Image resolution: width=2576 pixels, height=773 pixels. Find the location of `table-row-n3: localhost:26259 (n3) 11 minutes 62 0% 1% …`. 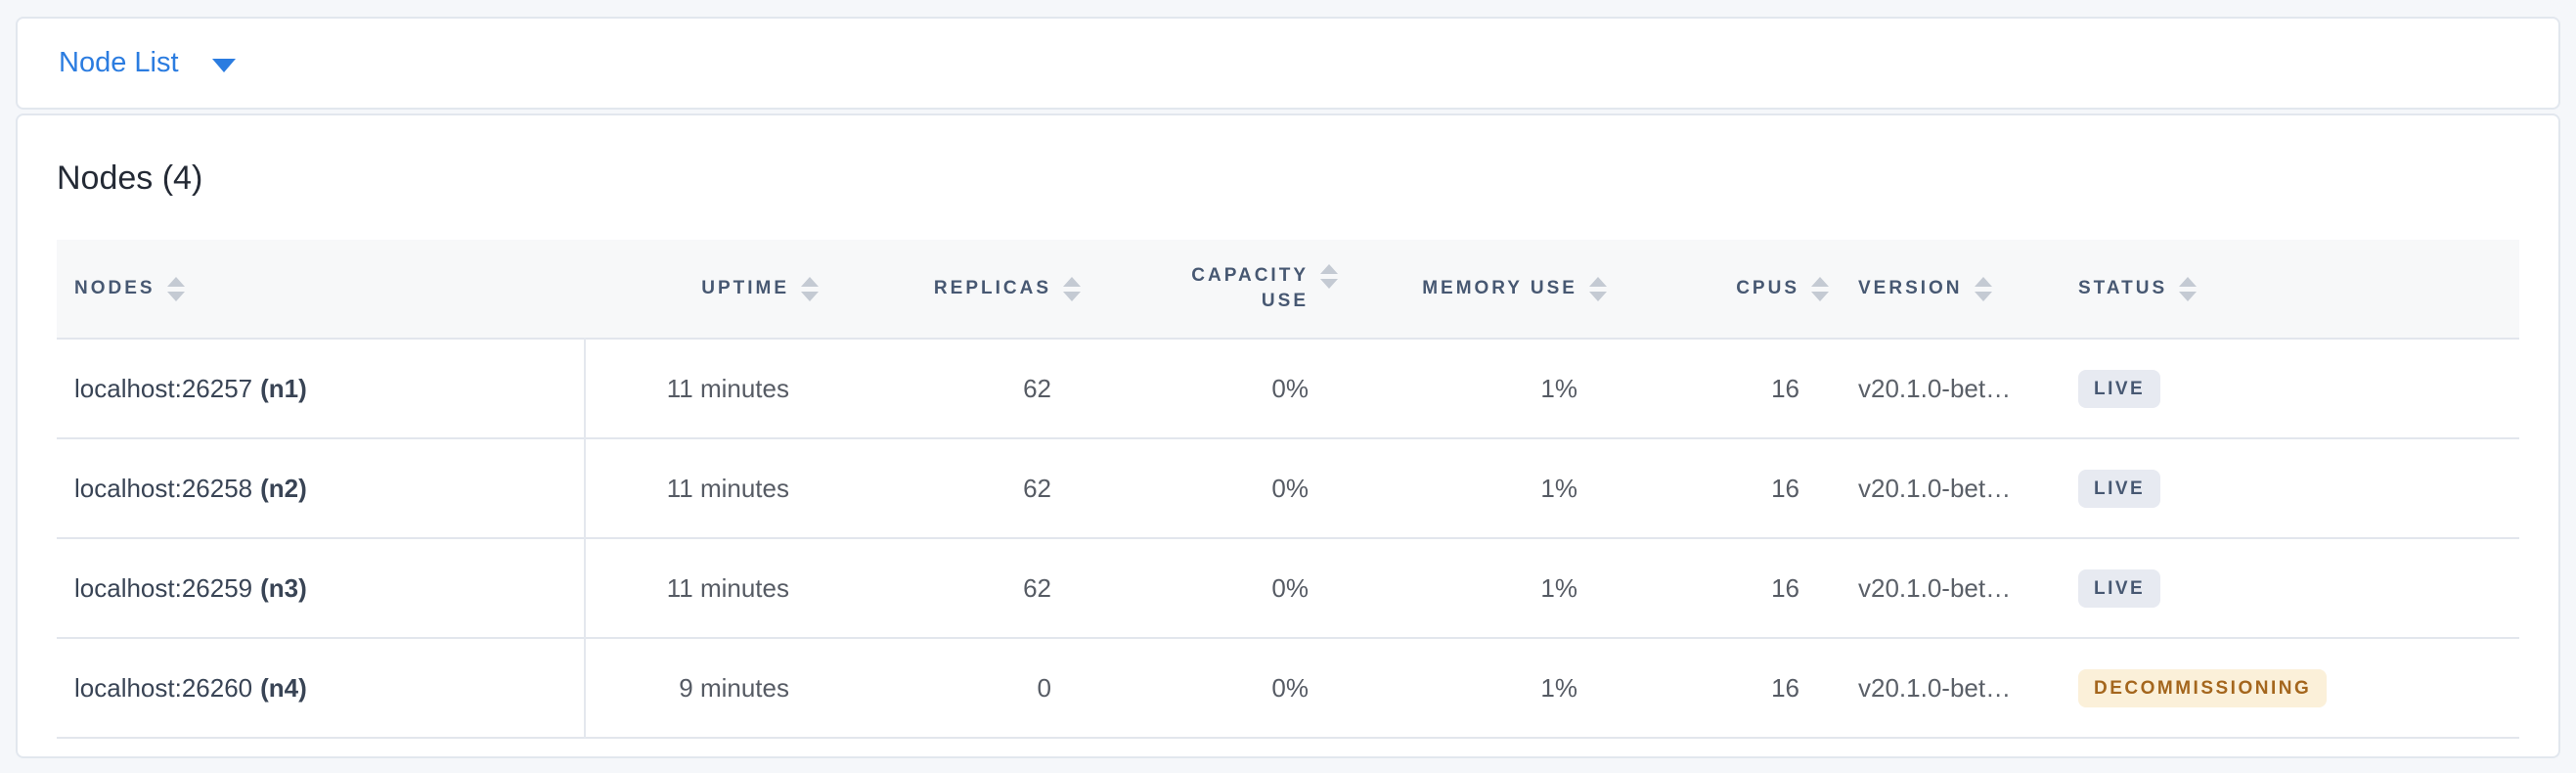

table-row-n3: localhost:26259 (n3) 11 minutes 62 0% 1% … is located at coordinates (1288, 588).